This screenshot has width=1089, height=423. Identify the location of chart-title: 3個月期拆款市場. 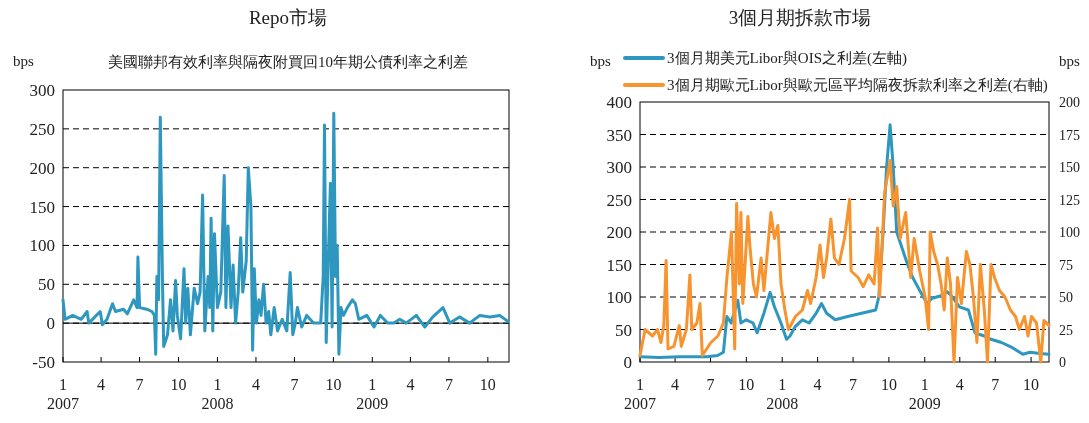
(800, 17).